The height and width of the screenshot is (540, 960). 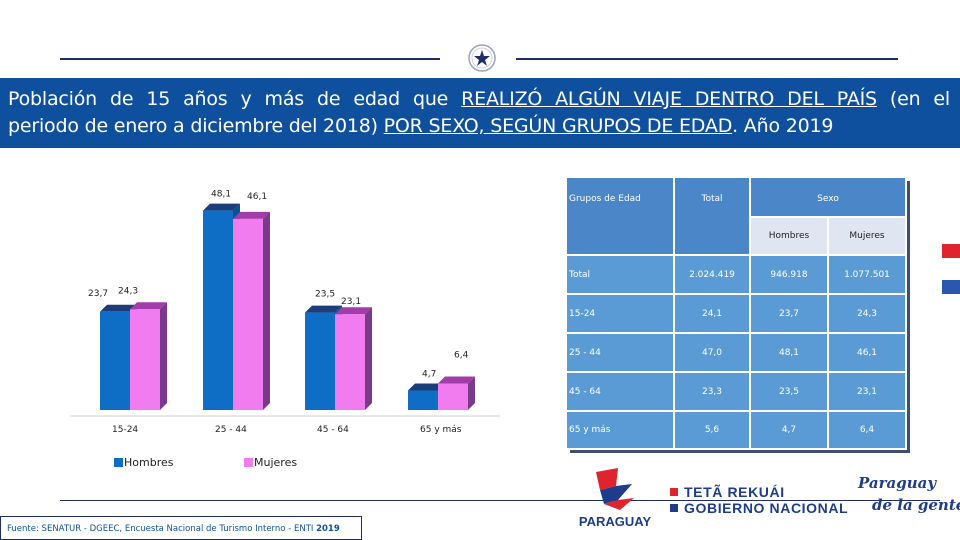 I want to click on table-cell-grupo: 15-24, so click(x=621, y=314).